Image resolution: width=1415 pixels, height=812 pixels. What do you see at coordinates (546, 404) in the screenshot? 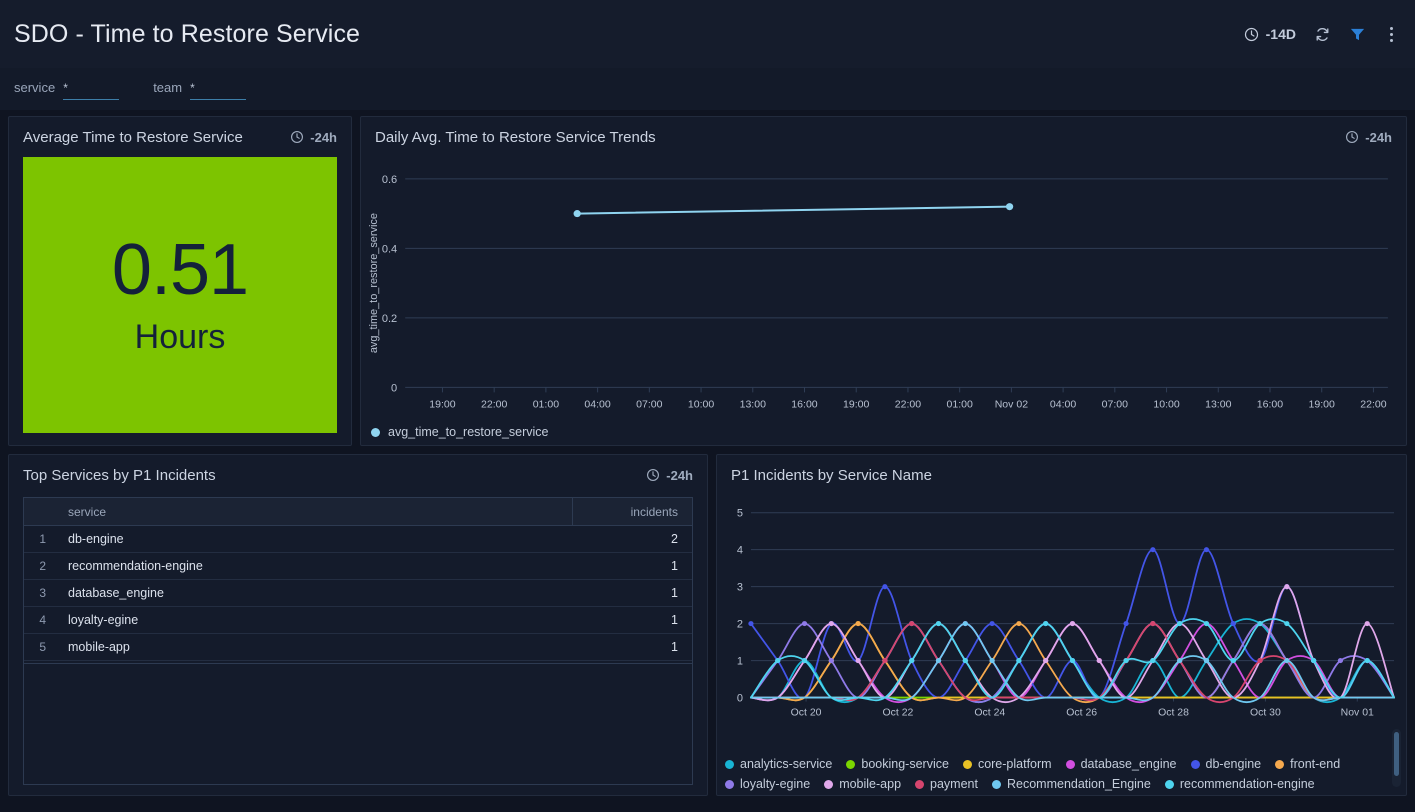
I see `svg-text: 01:00` at bounding box center [546, 404].